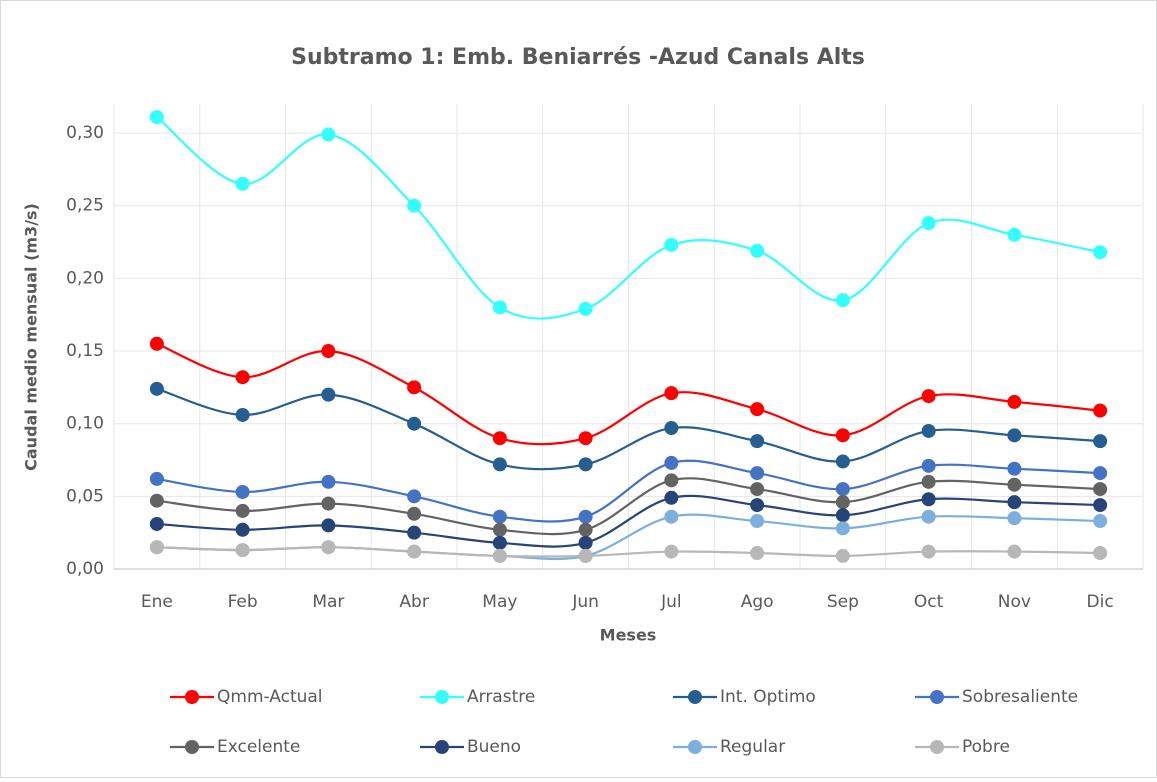 The height and width of the screenshot is (782, 1157). Describe the element at coordinates (1020, 697) in the screenshot. I see `legend-label: Sobresaliente` at that location.